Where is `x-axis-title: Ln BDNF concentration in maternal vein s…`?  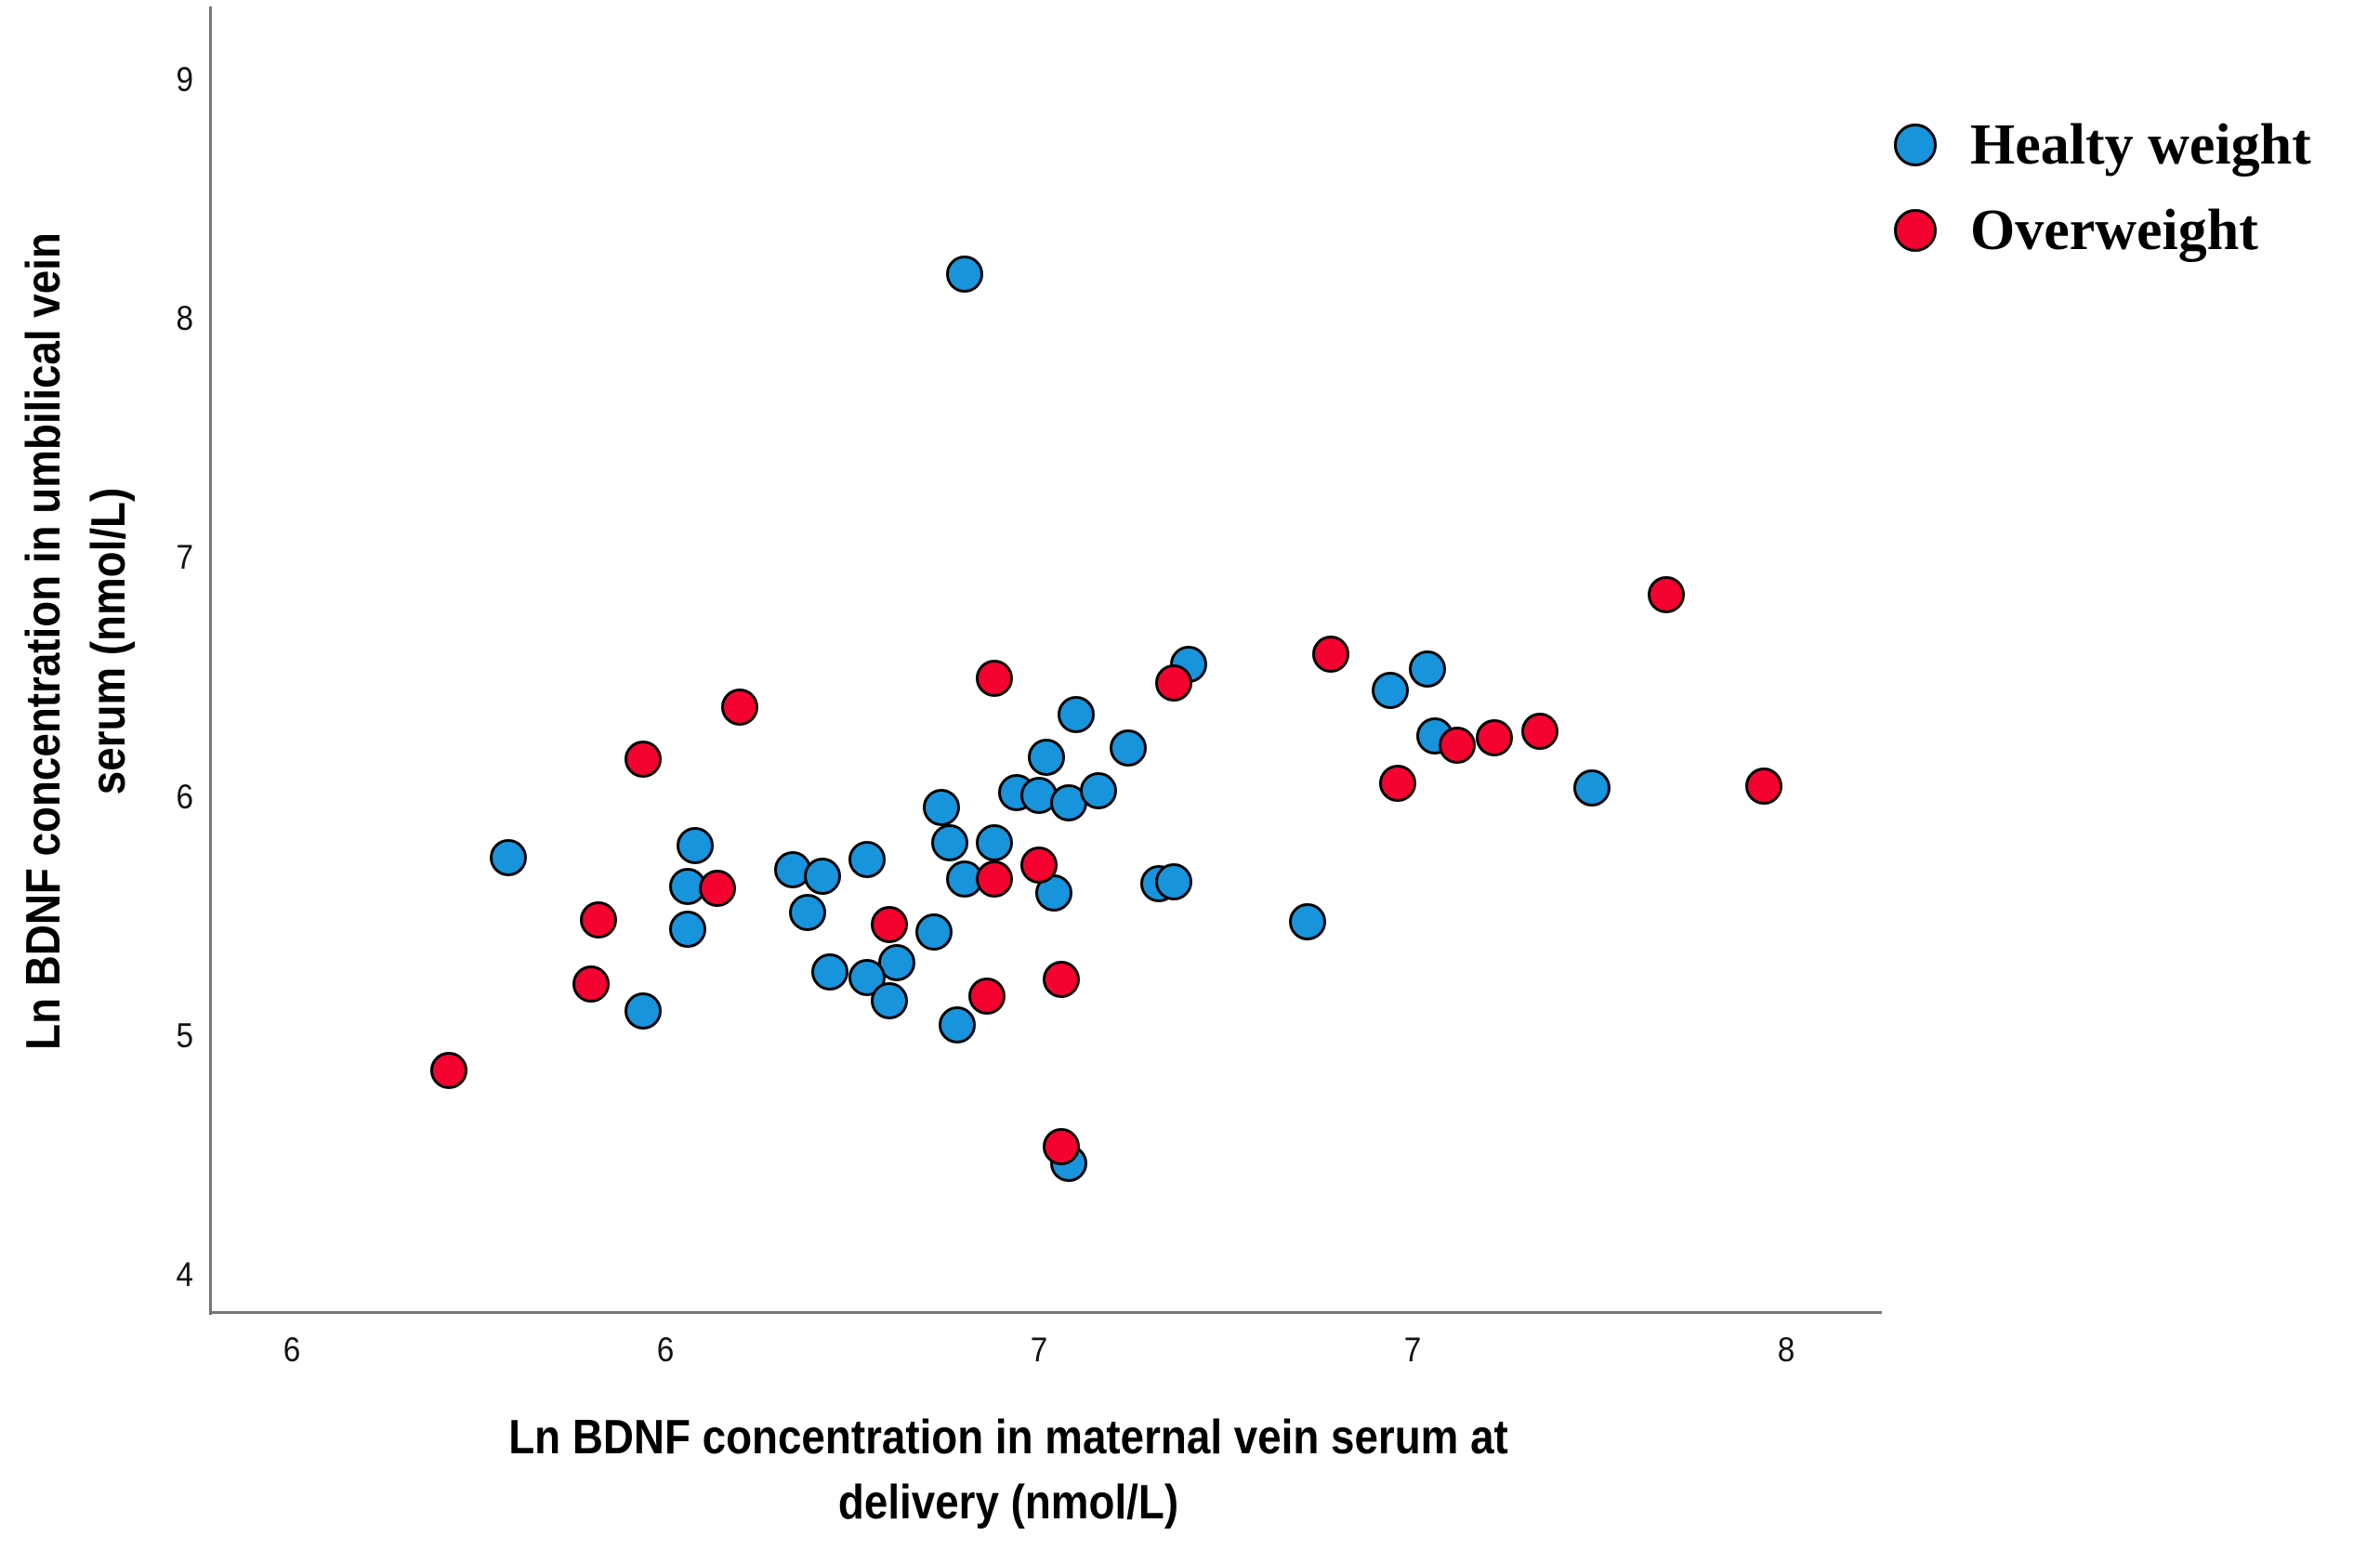 x-axis-title: Ln BDNF concentration in maternal vein s… is located at coordinates (1008, 1470).